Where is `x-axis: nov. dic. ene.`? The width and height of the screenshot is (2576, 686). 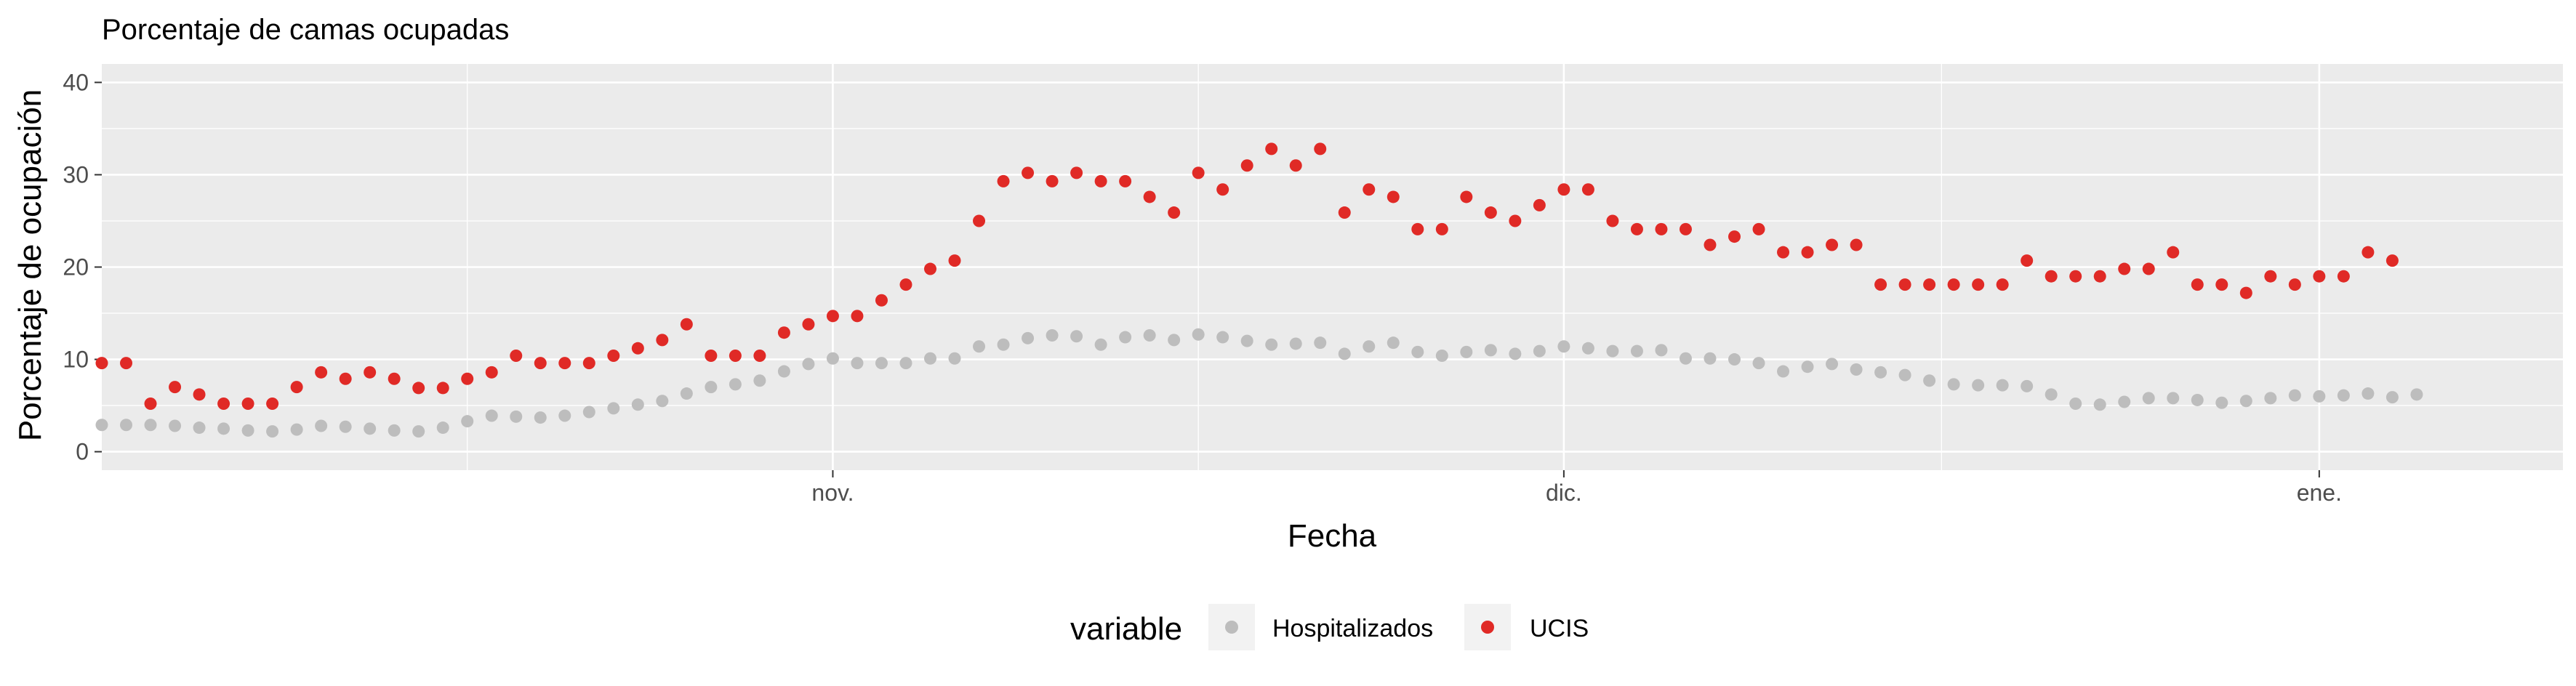 x-axis: nov. dic. ene. is located at coordinates (1576, 488).